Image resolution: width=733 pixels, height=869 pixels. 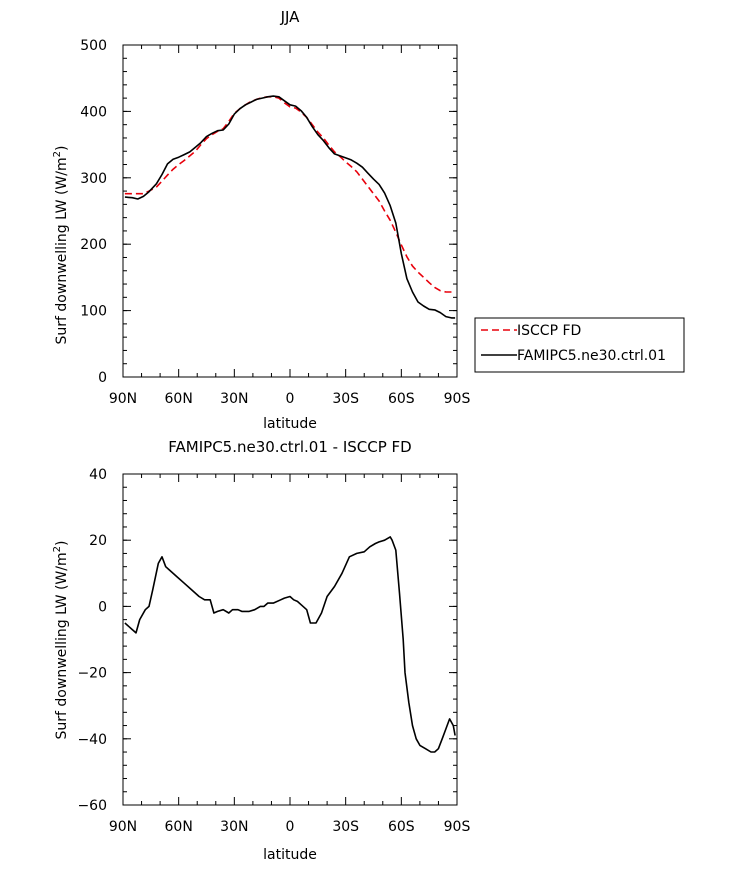 I want to click on bottom-x-tick-label: 30S, so click(x=345, y=827).